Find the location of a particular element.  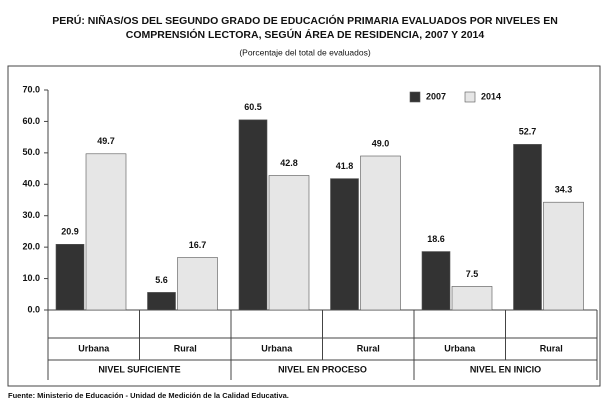

value-label: 16.7 is located at coordinates (198, 245).